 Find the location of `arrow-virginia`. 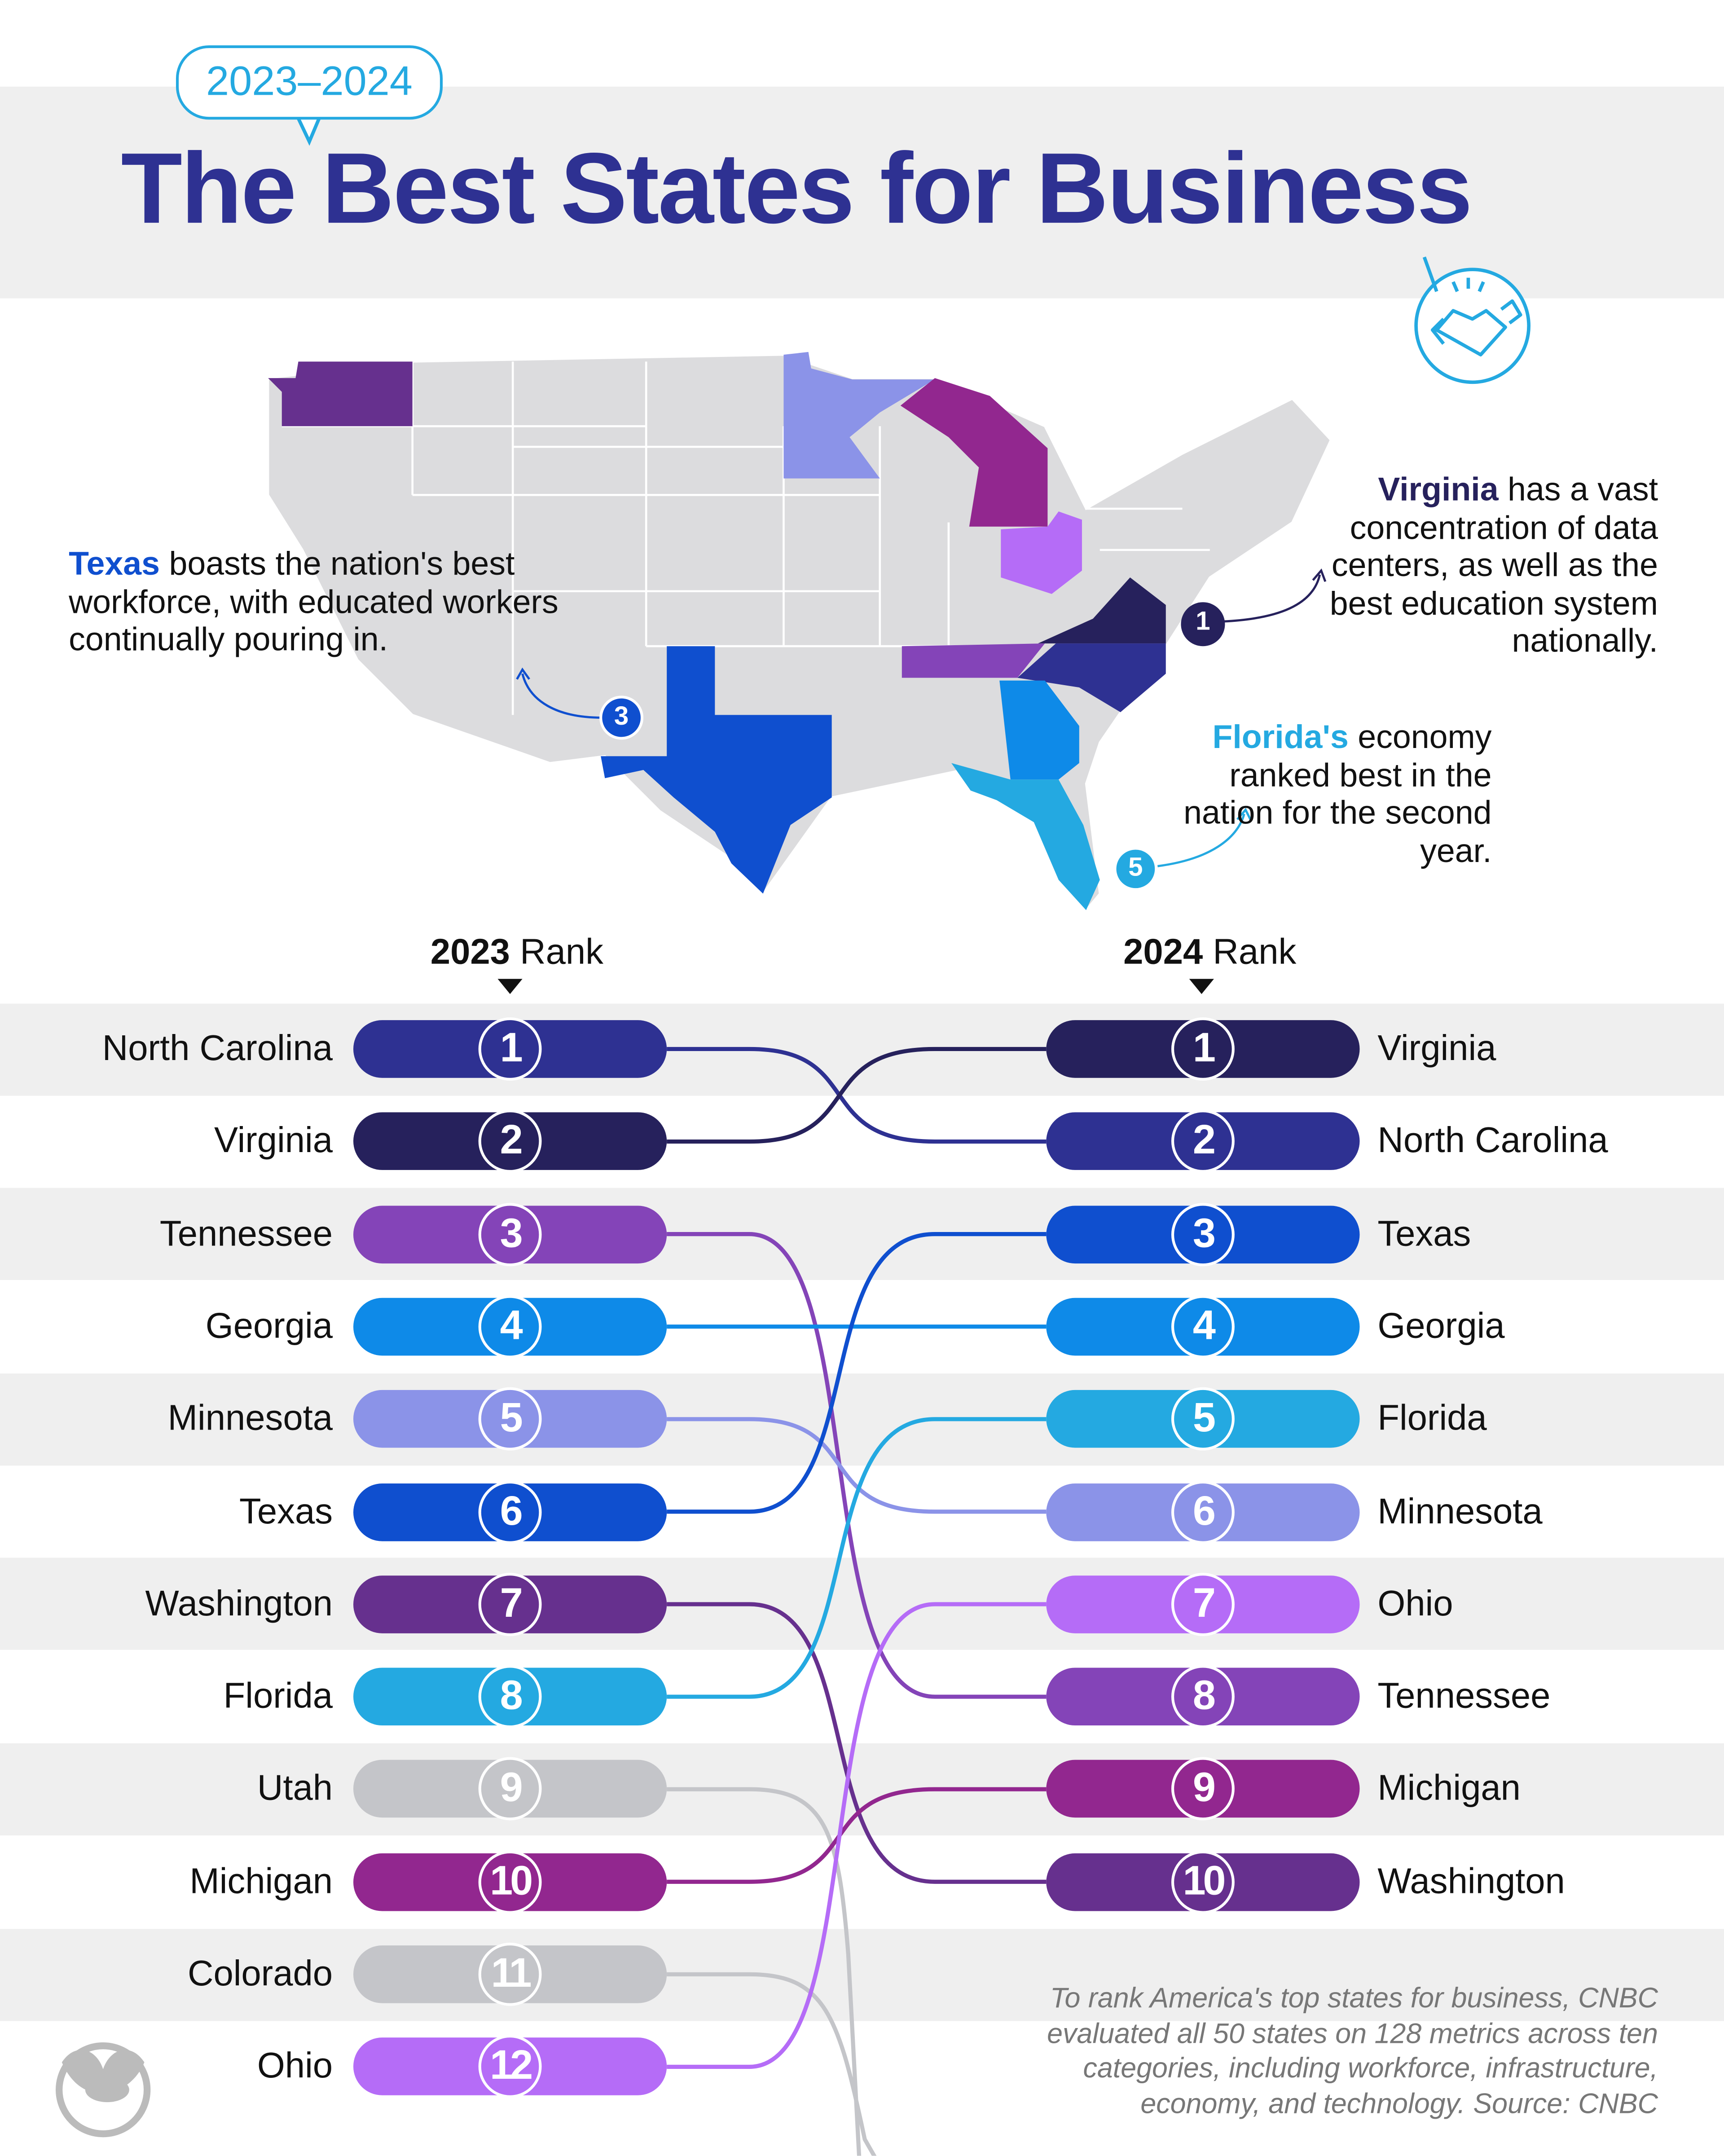

arrow-virginia is located at coordinates (1272, 598).